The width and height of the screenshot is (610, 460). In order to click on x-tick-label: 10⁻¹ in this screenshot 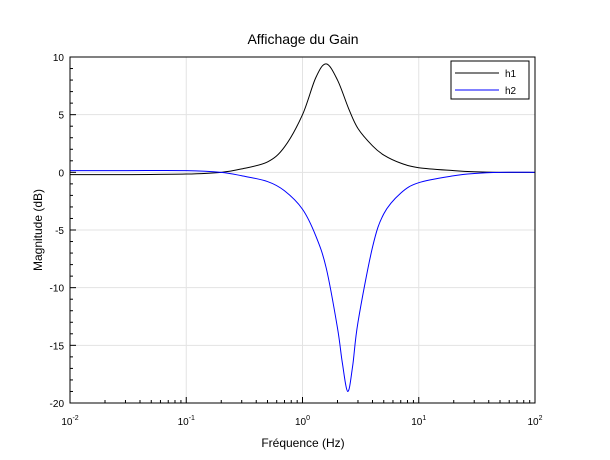, I will do `click(186, 421)`.